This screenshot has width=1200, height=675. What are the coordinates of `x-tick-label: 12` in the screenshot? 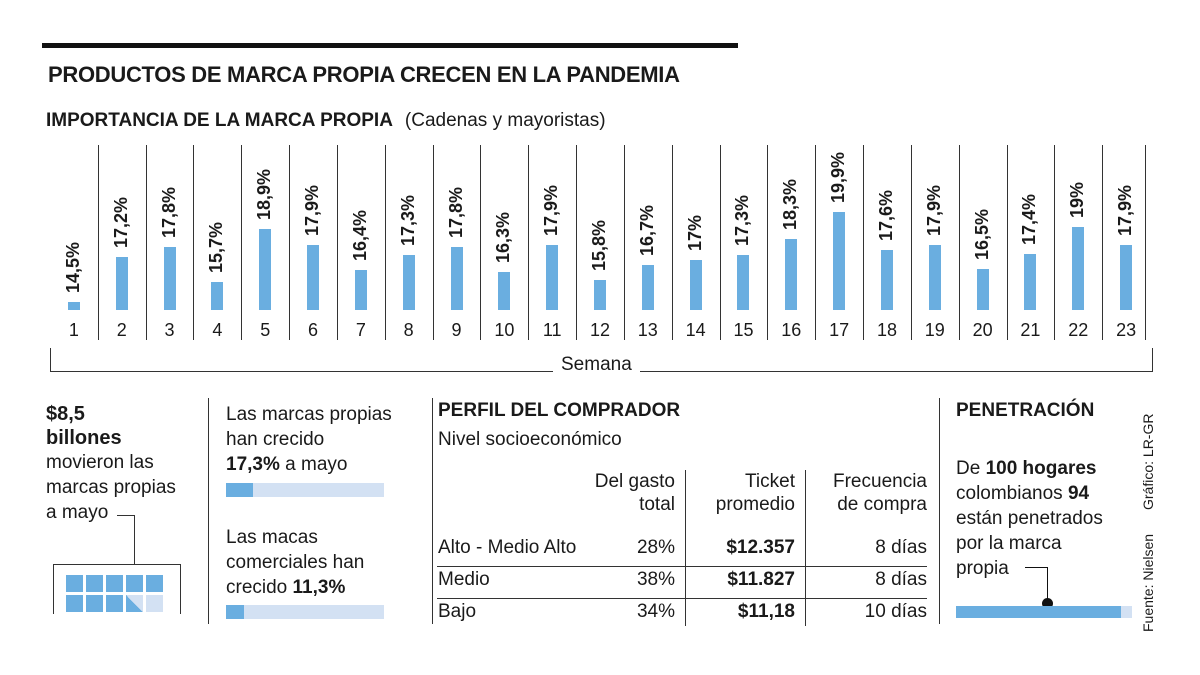 It's located at (600, 330).